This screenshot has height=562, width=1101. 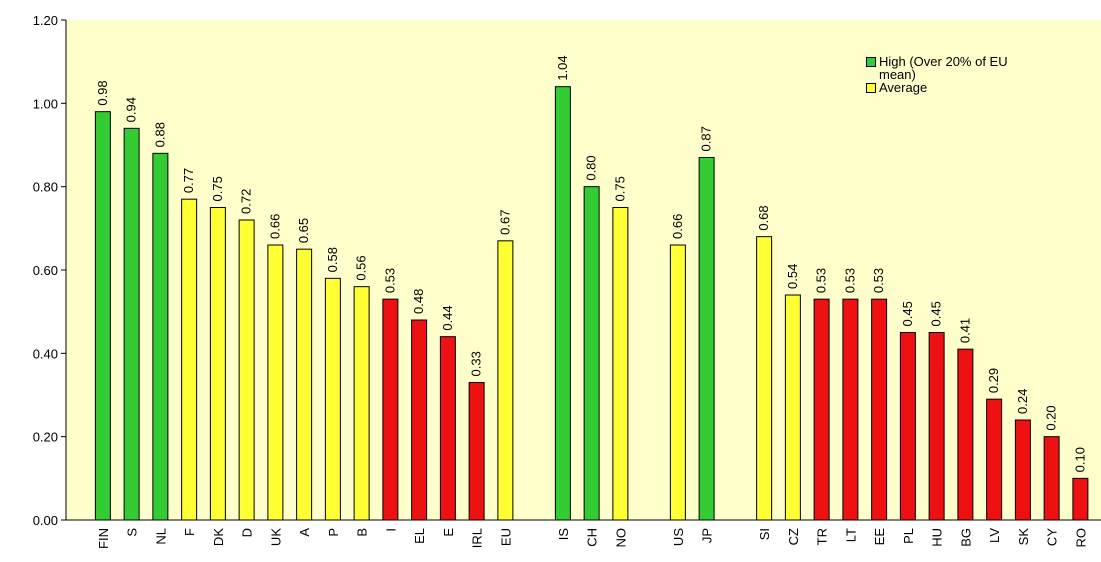 I want to click on x-tick-label: TR, so click(x=822, y=536).